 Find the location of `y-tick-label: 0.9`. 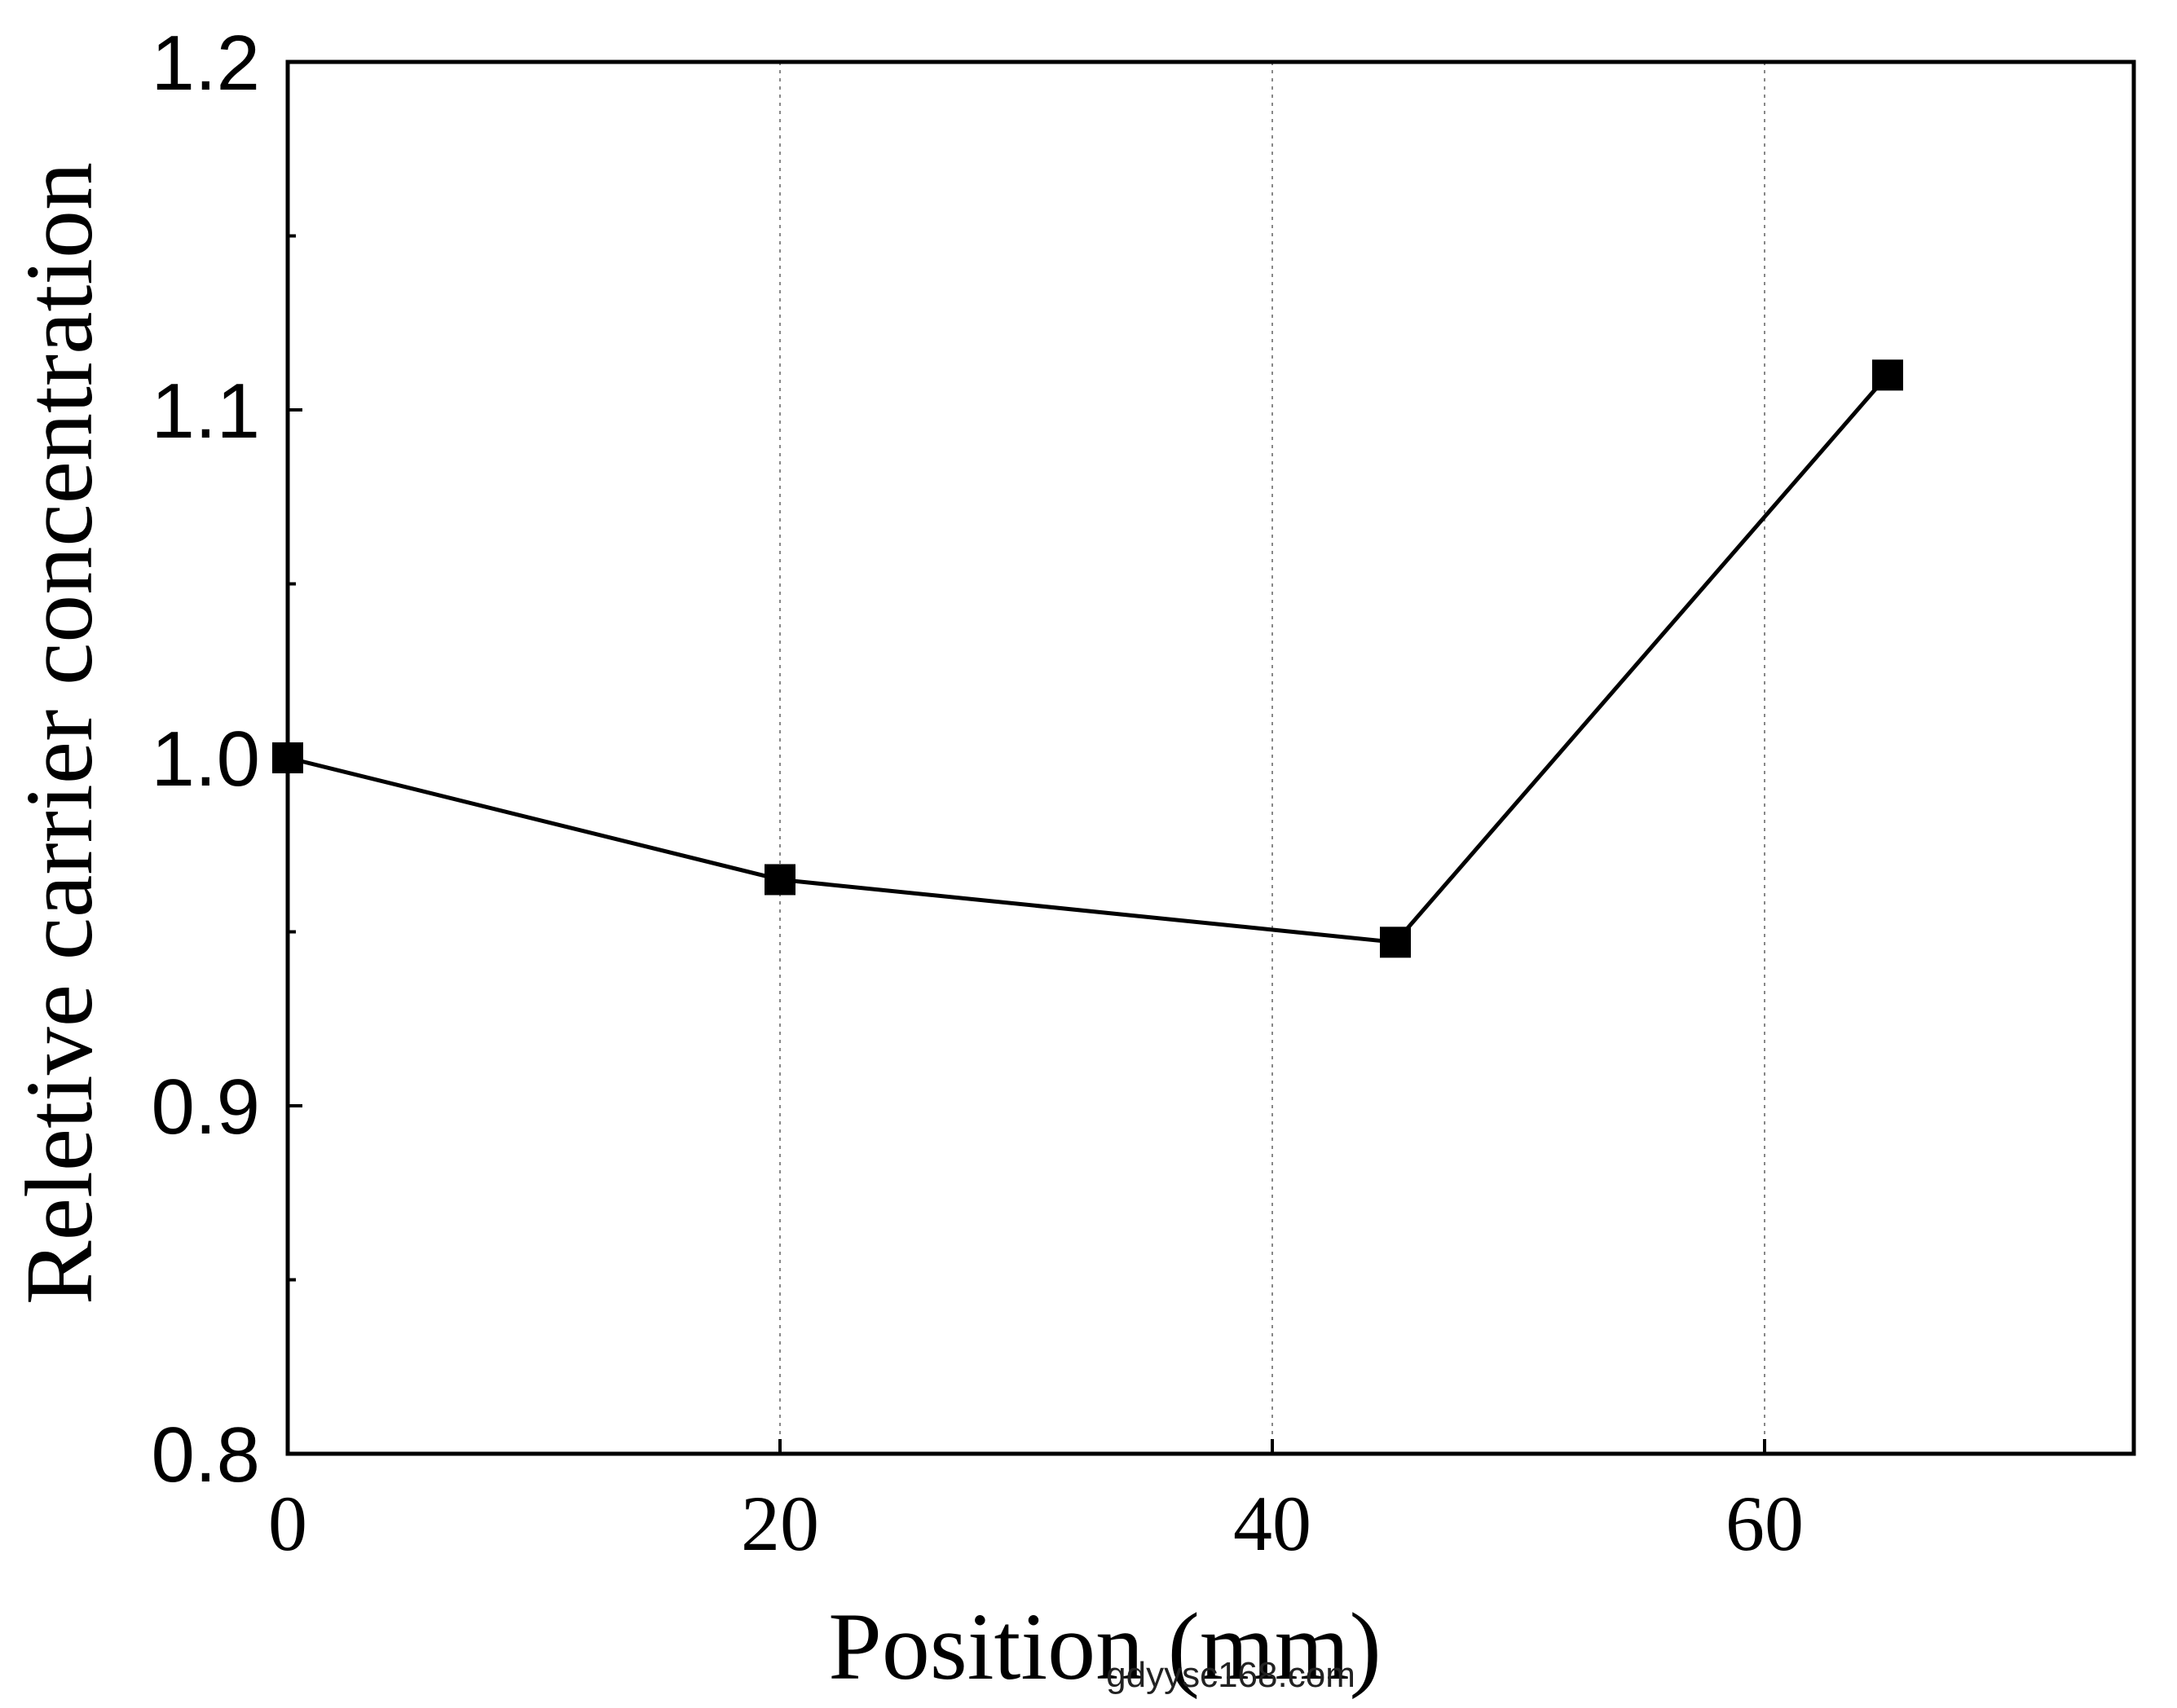

y-tick-label: 0.9 is located at coordinates (206, 1107).